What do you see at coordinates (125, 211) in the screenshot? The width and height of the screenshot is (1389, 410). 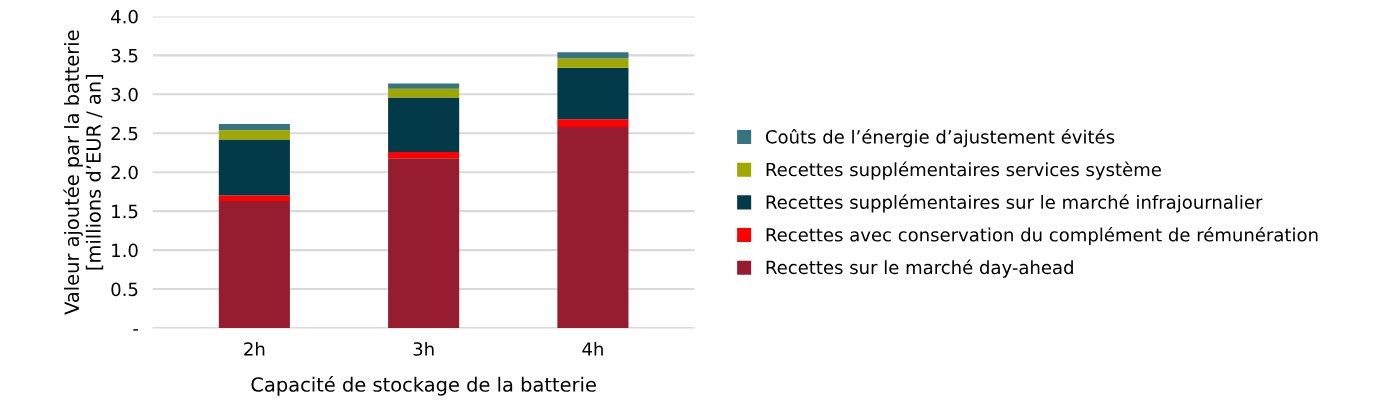 I see `y-tick-label: 1.5` at bounding box center [125, 211].